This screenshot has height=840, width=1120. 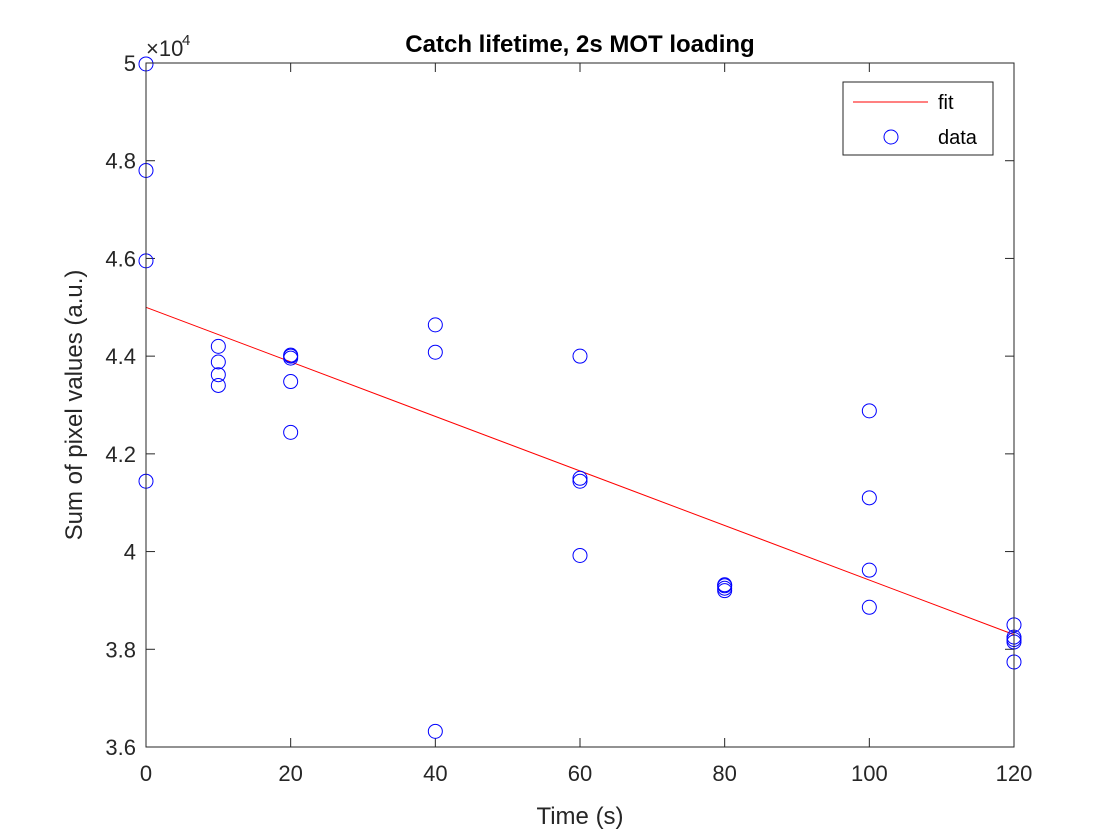 What do you see at coordinates (146, 773) in the screenshot?
I see `x-tick-label: 0` at bounding box center [146, 773].